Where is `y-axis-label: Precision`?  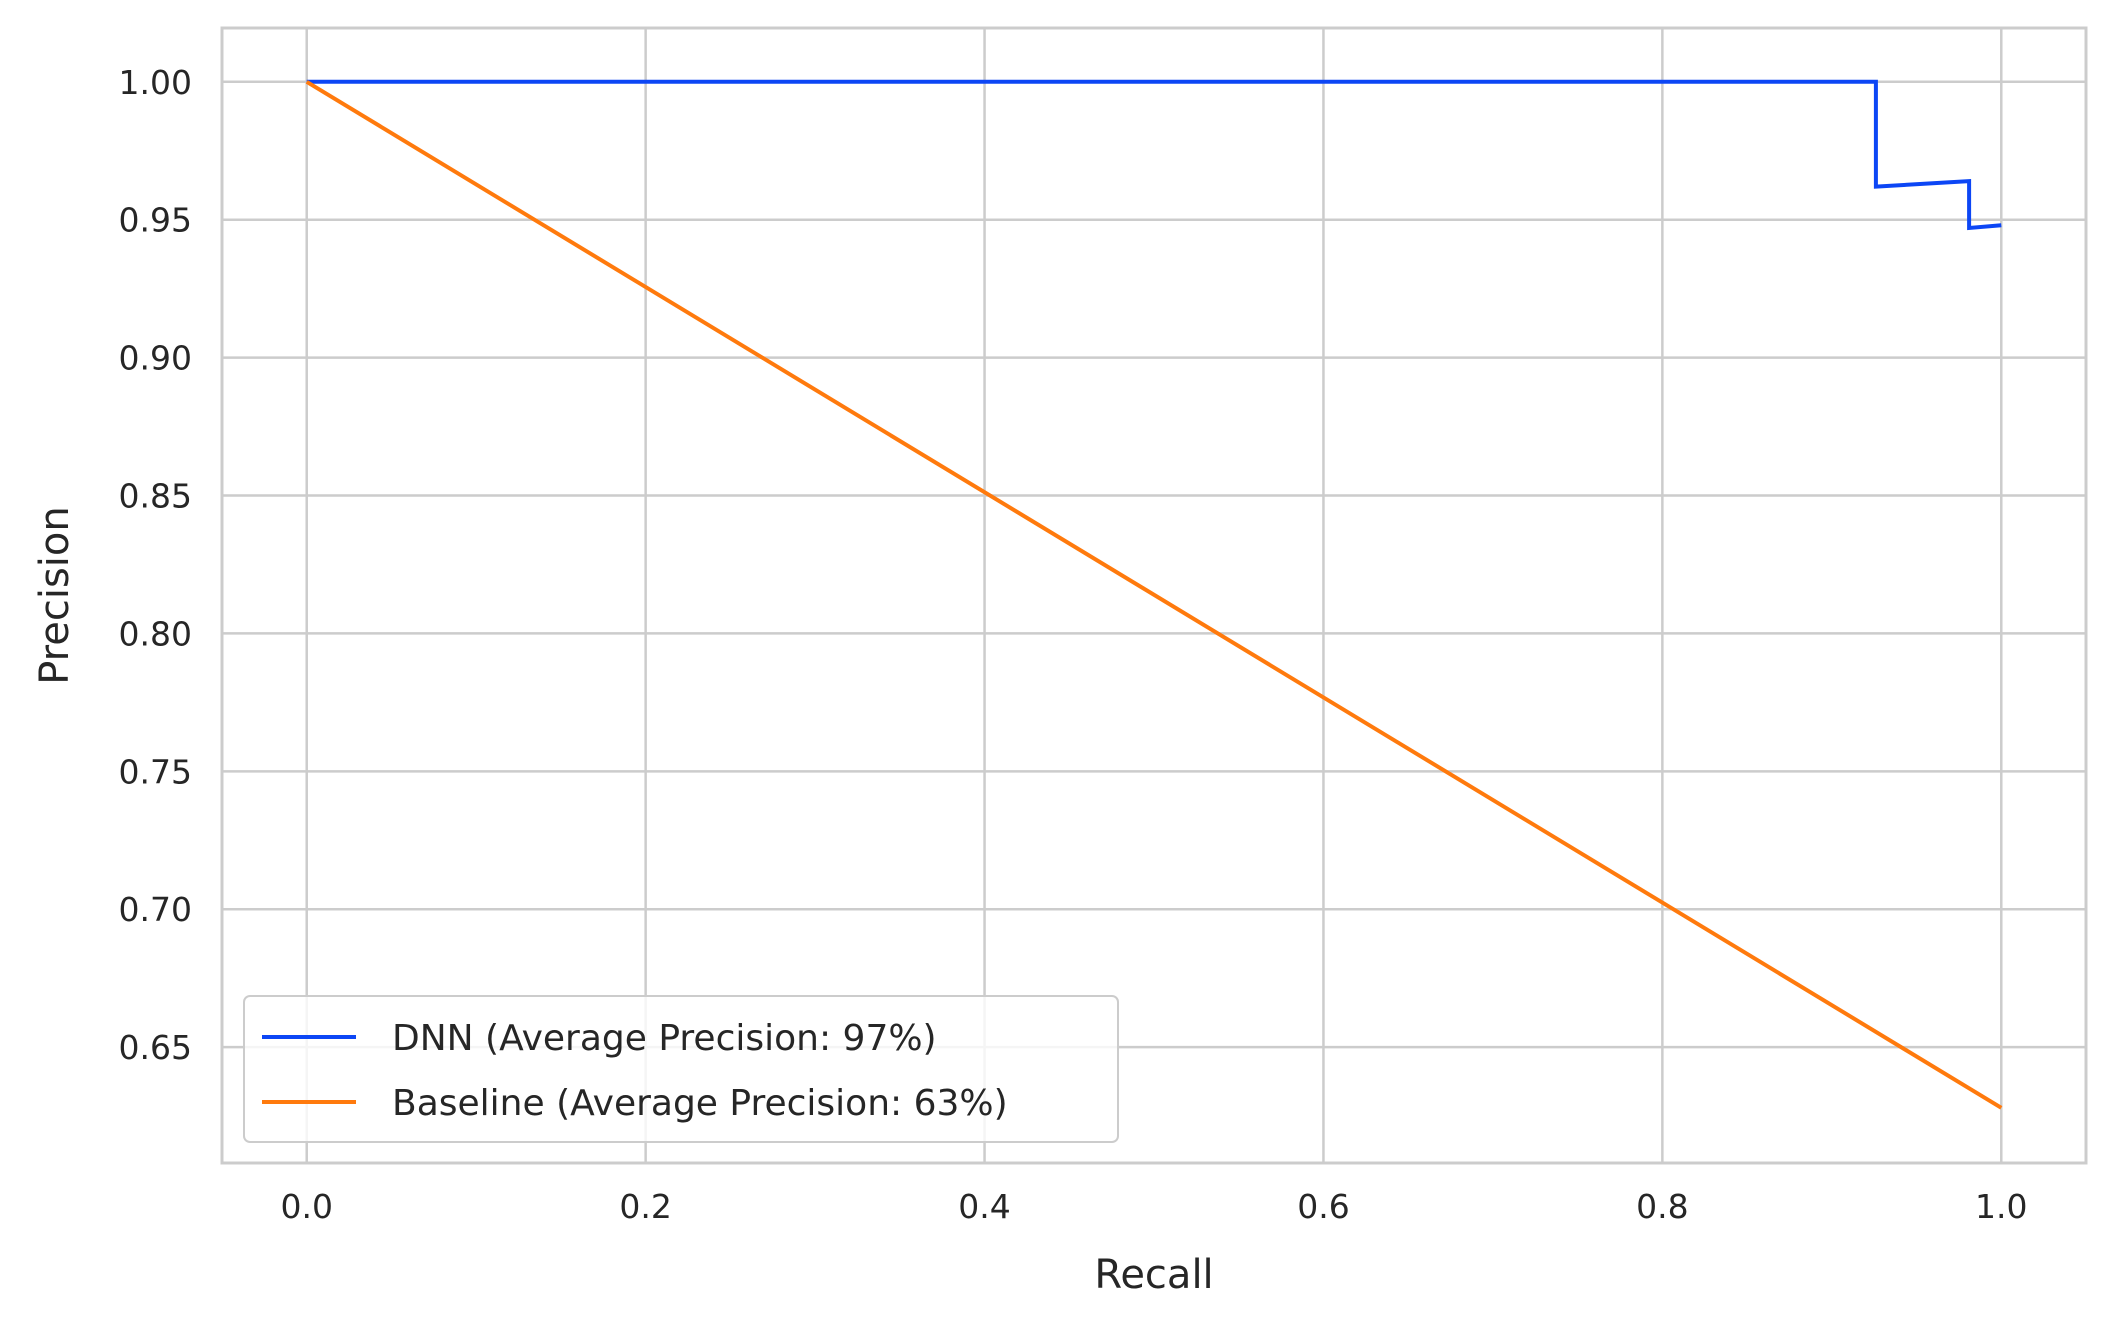 y-axis-label: Precision is located at coordinates (55, 595).